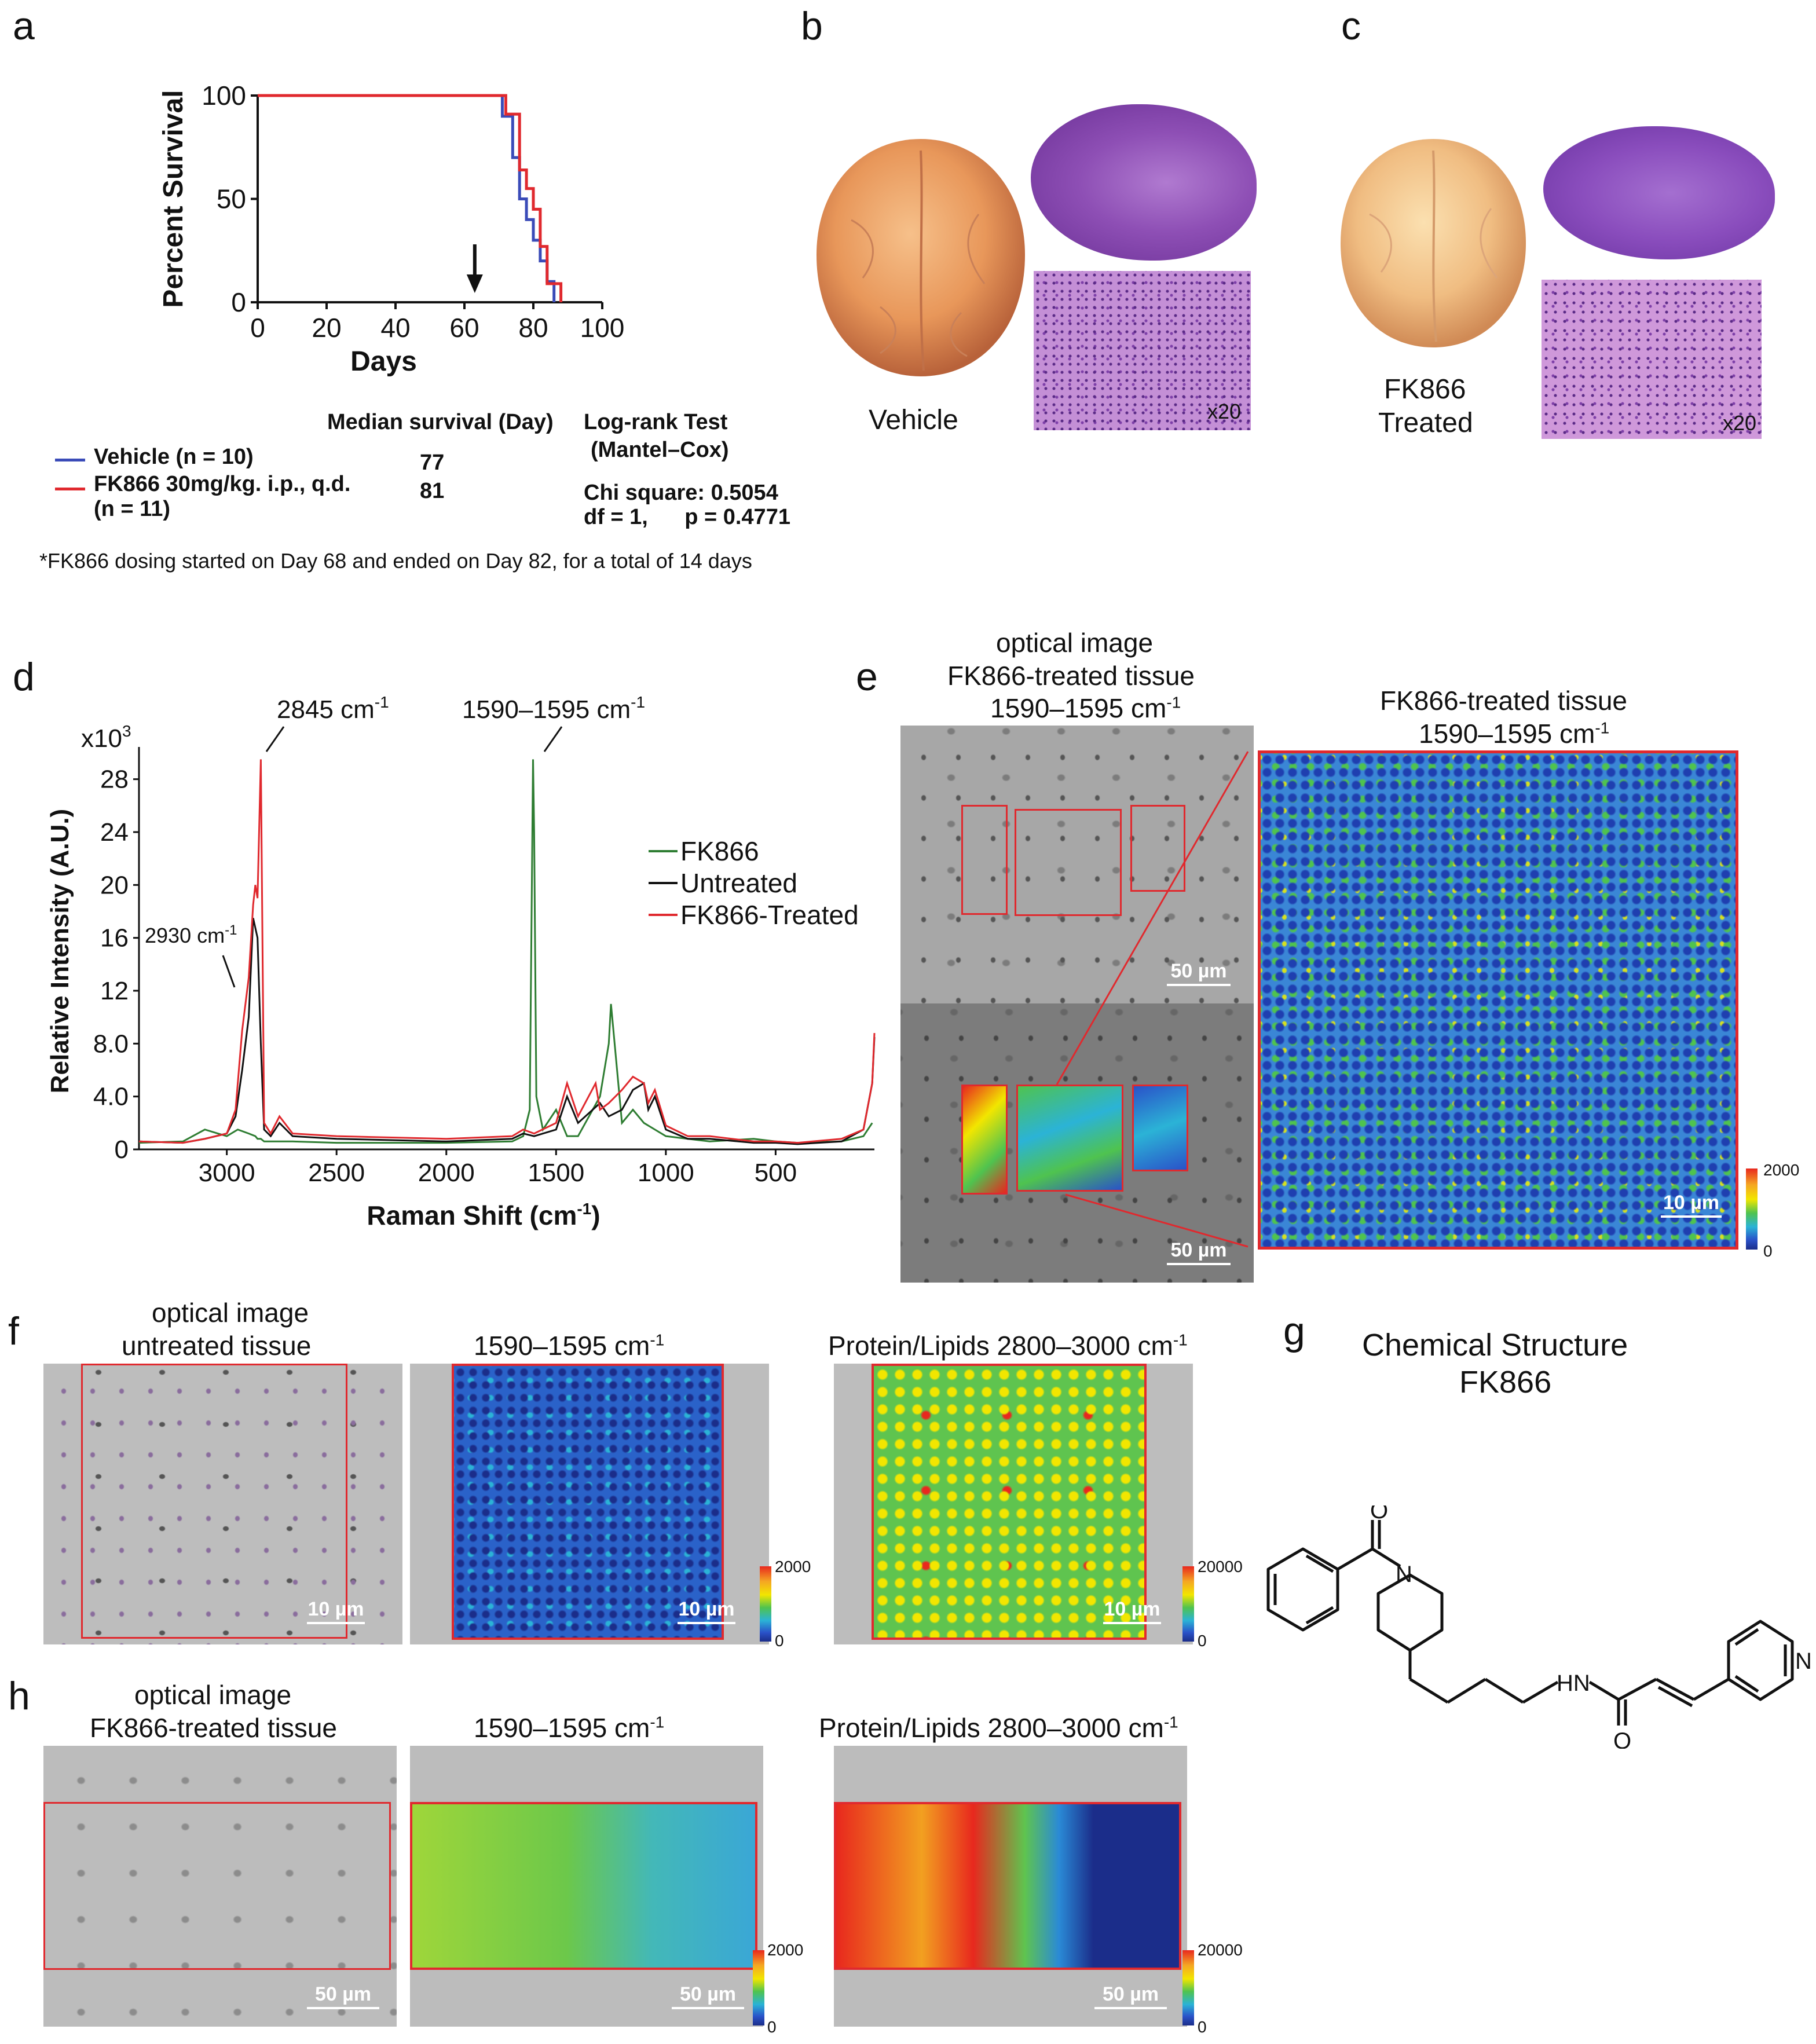  Describe the element at coordinates (337, 1173) in the screenshot. I see `raman-x-tick-label: 2500` at that location.